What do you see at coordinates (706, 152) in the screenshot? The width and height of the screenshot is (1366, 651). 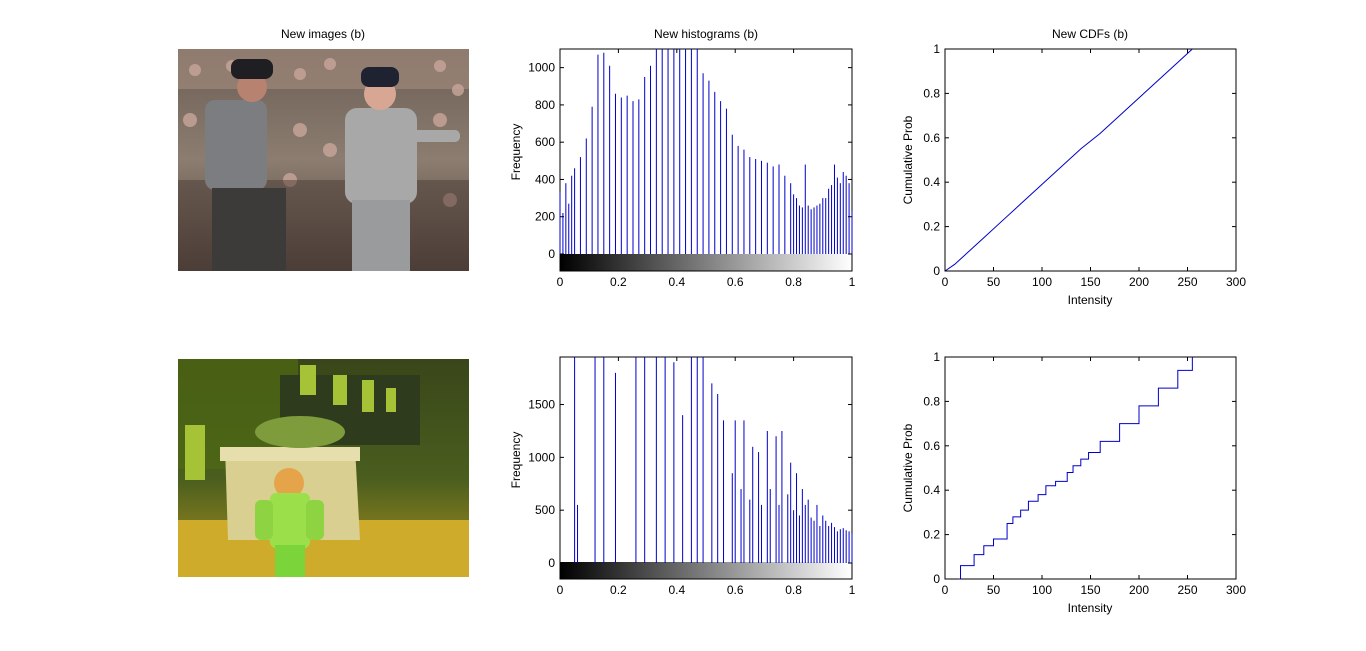 I see `histogram-top-axes` at bounding box center [706, 152].